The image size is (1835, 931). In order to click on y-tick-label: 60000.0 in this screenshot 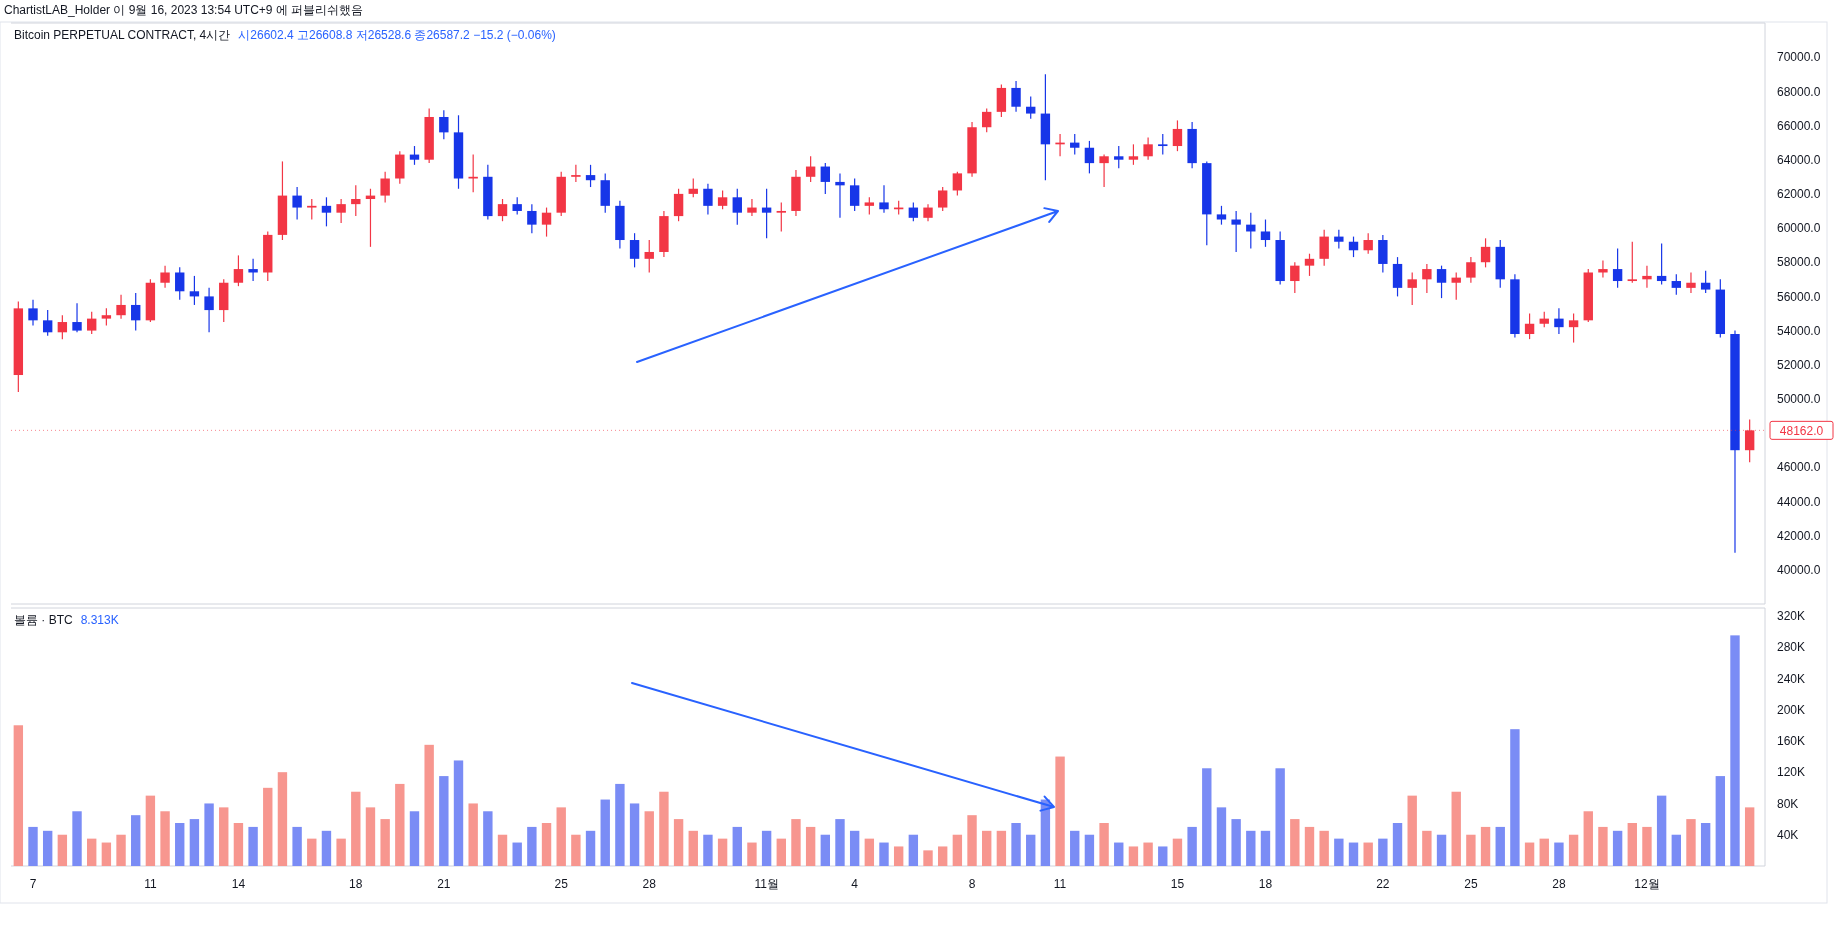, I will do `click(1799, 228)`.